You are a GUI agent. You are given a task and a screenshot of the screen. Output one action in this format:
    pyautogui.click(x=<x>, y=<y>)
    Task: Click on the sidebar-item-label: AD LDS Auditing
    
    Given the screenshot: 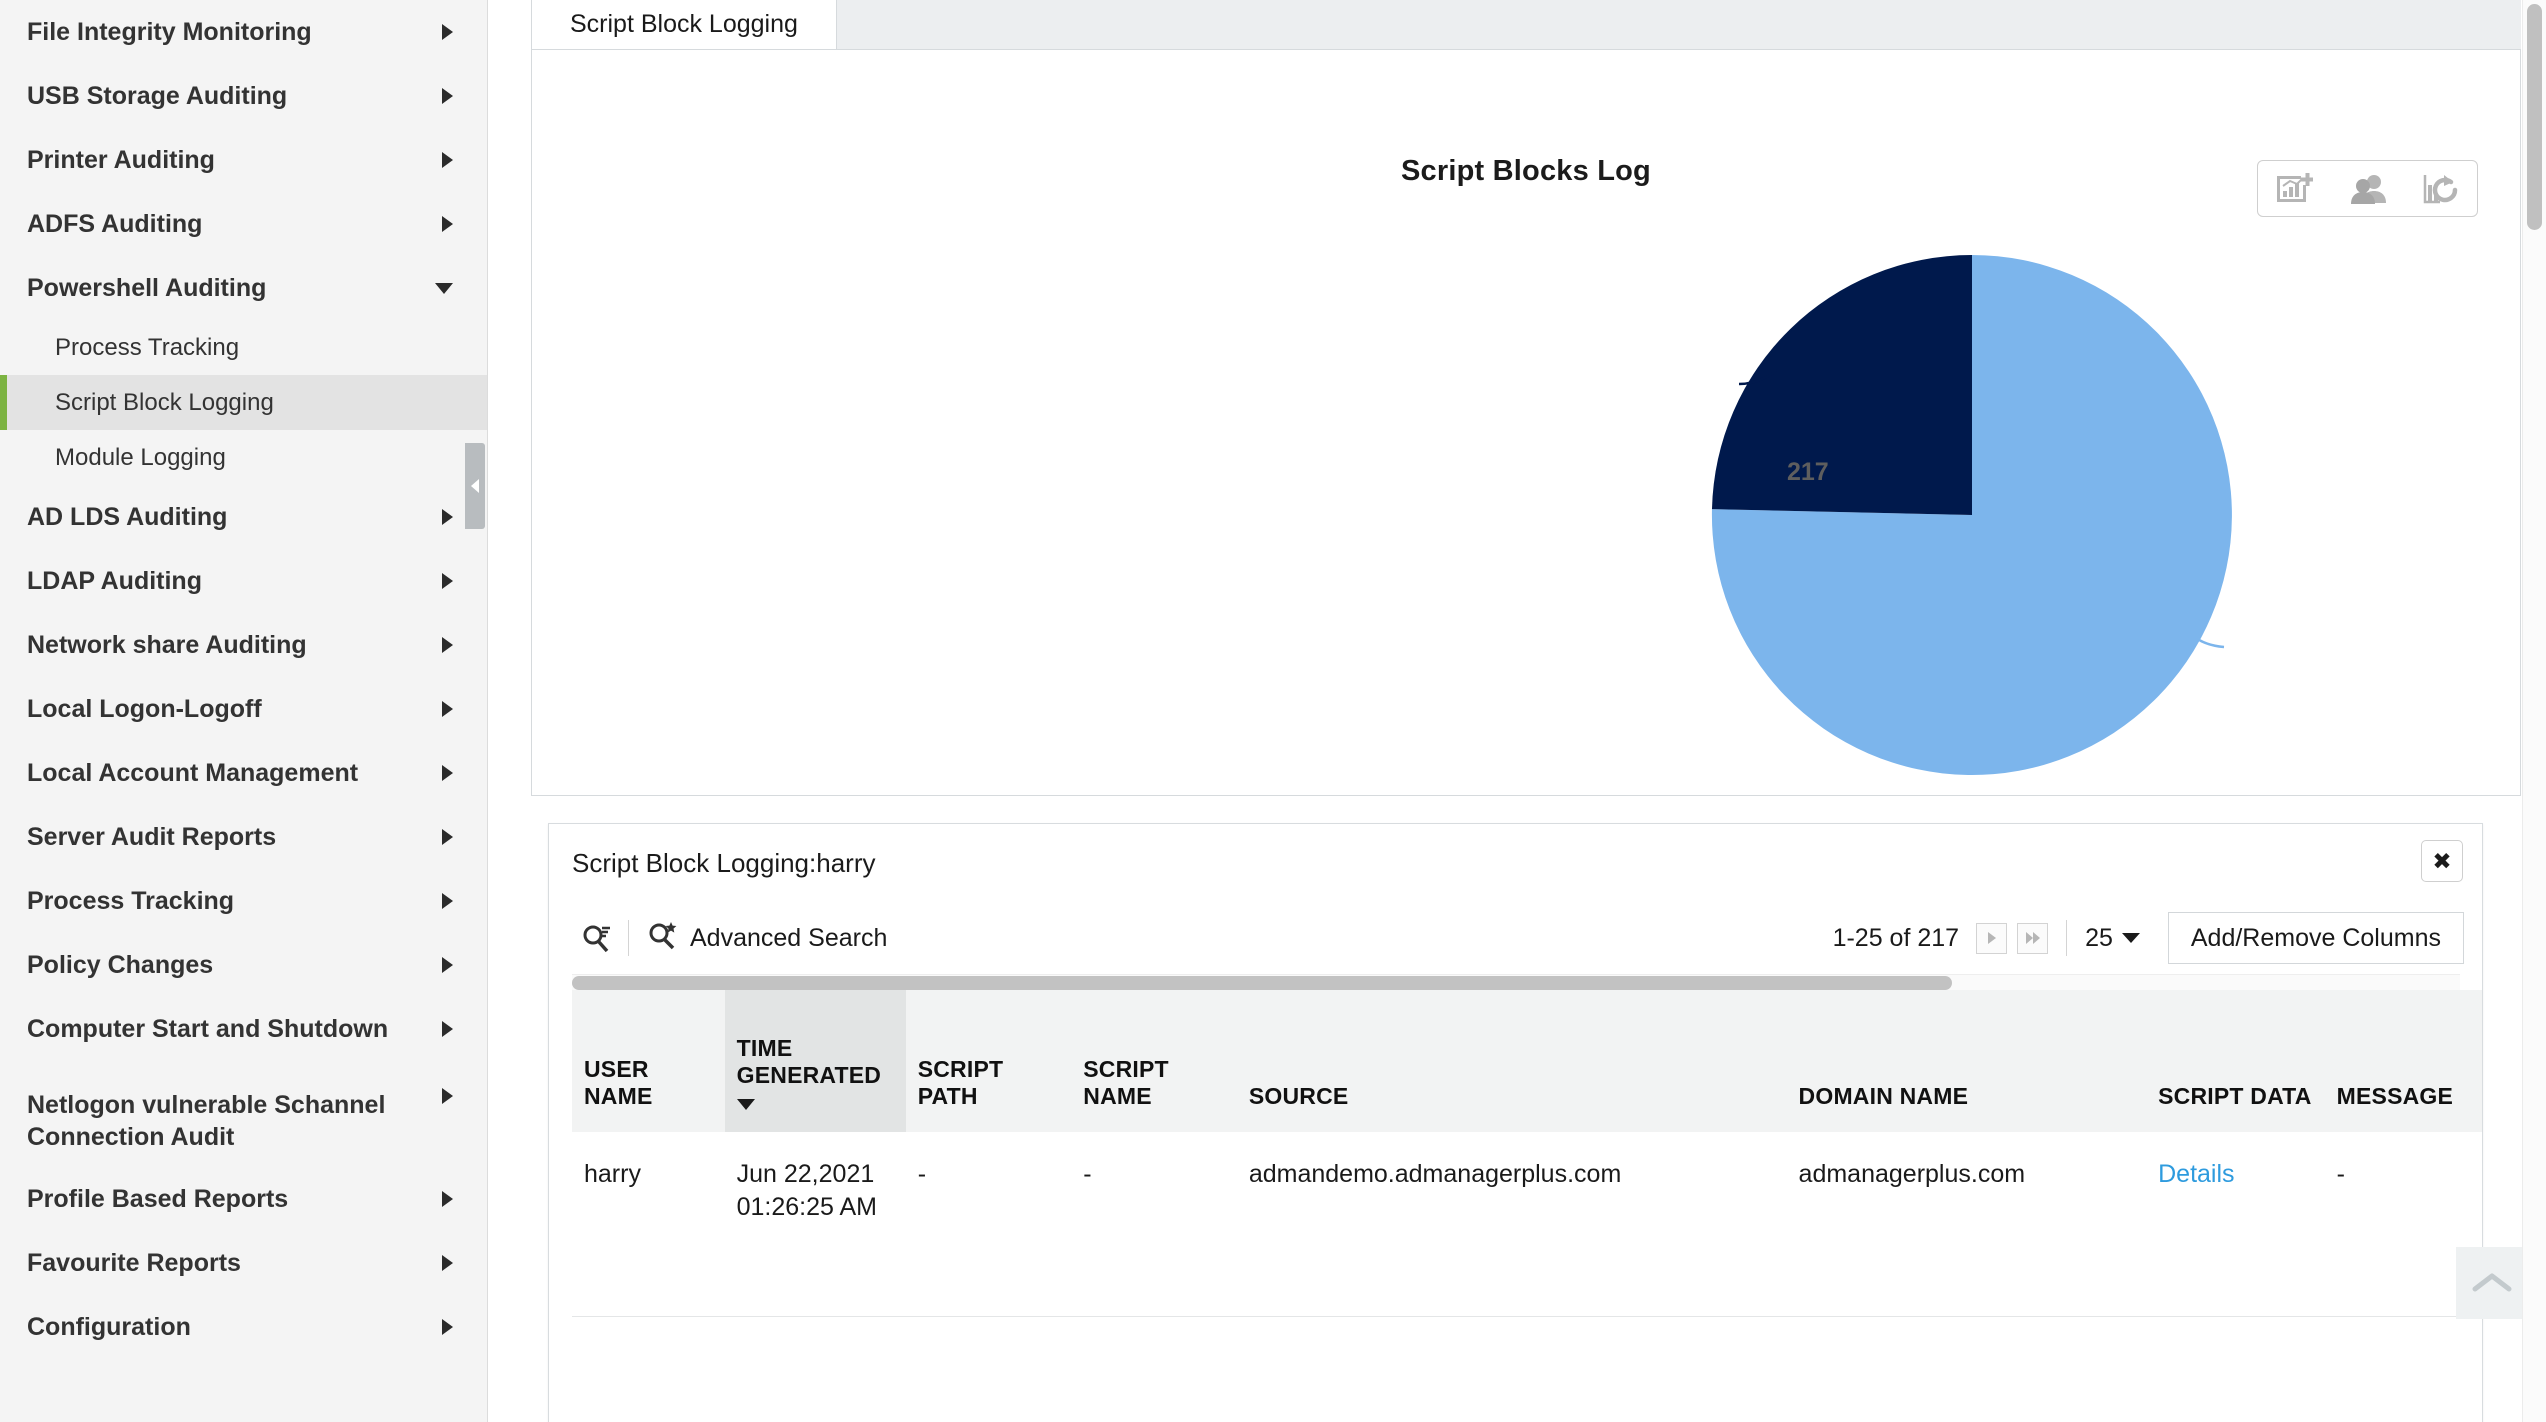 What is the action you would take?
    pyautogui.click(x=127, y=517)
    